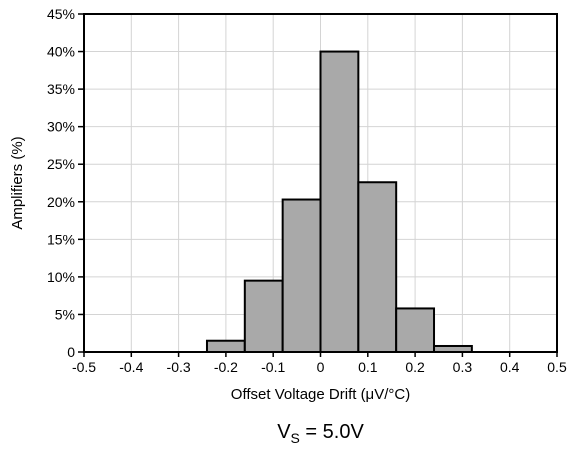  What do you see at coordinates (61, 89) in the screenshot?
I see `y-tick-label: 35%` at bounding box center [61, 89].